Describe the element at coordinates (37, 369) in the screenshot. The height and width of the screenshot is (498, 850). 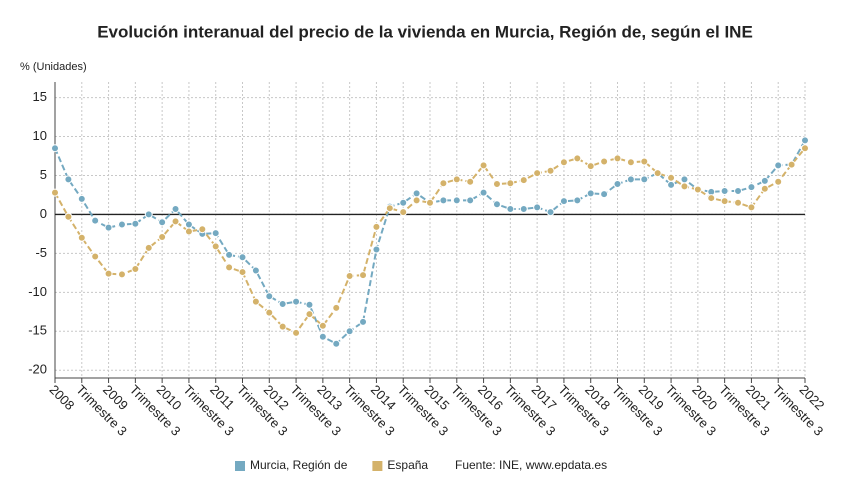
I see `y-tick-label: -20` at that location.